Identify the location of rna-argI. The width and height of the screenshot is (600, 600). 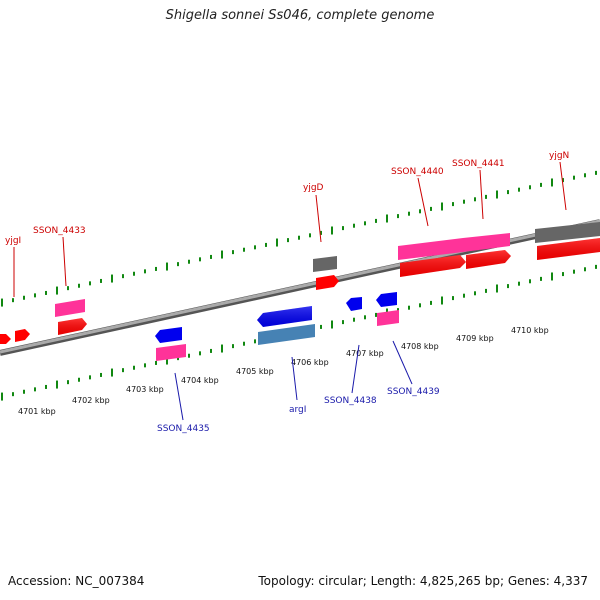
(286, 334).